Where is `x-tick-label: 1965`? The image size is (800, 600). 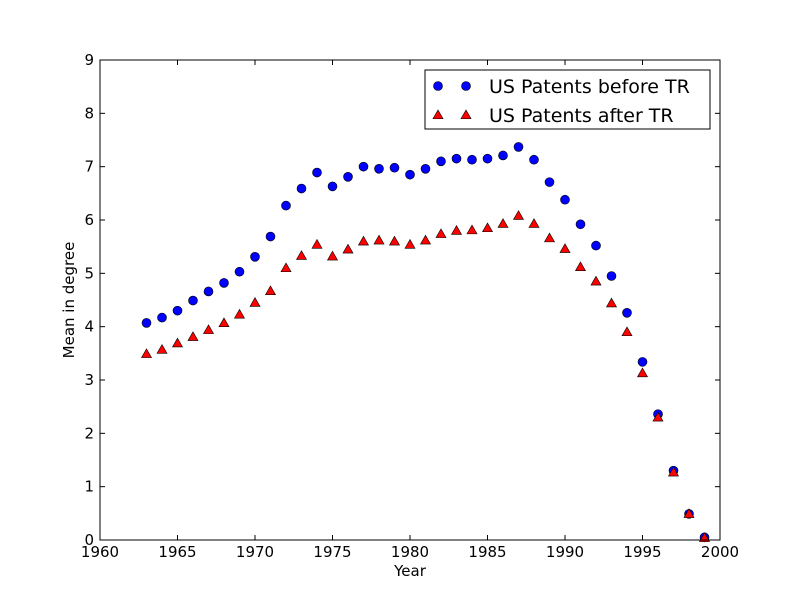 x-tick-label: 1965 is located at coordinates (177, 552).